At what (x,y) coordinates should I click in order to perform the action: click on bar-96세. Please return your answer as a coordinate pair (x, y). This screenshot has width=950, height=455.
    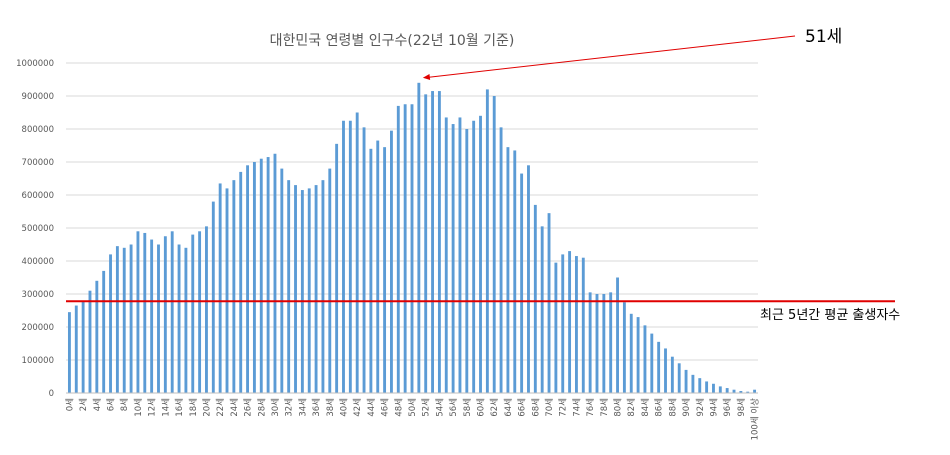
    Looking at the image, I should click on (727, 390).